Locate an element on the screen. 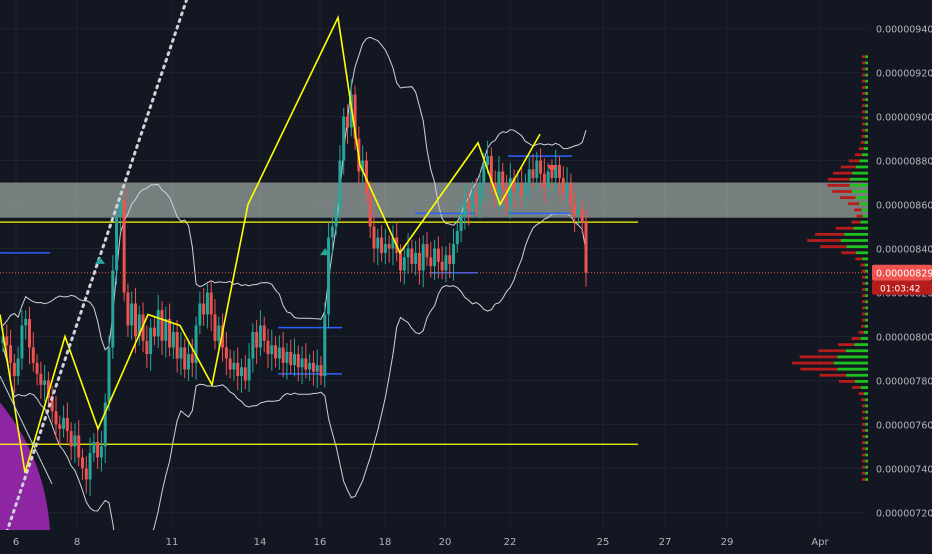 The height and width of the screenshot is (554, 932). y-tick-label: 0.00000740 is located at coordinates (904, 469).